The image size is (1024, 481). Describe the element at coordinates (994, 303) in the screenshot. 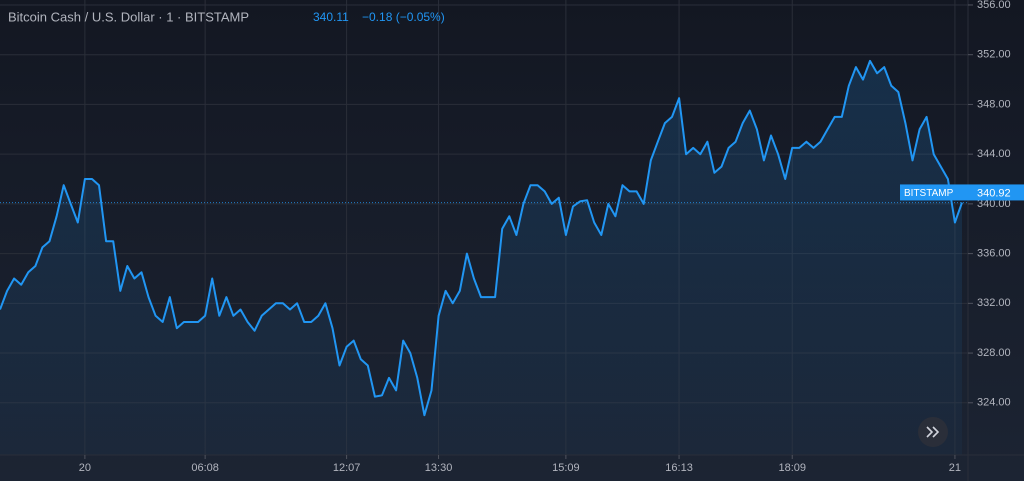

I see `y-tick-label: 332.00` at that location.